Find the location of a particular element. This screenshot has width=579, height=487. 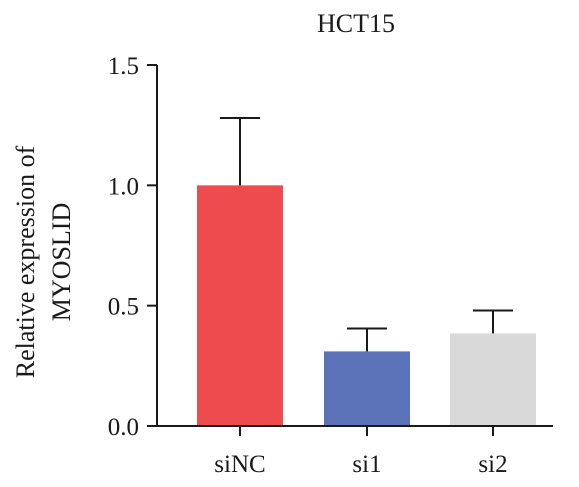

y-axis-label-line-1: Relative expression of is located at coordinates (25, 261).